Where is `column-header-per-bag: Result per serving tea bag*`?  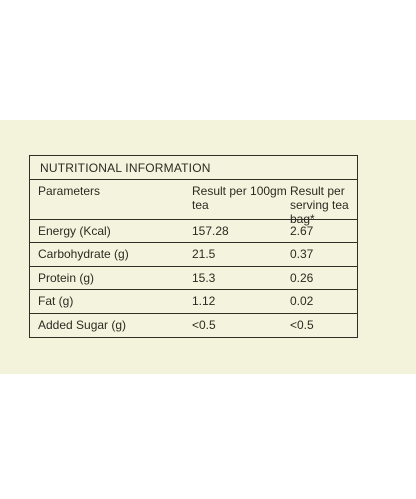
column-header-per-bag: Result per serving tea bag* is located at coordinates (319, 205).